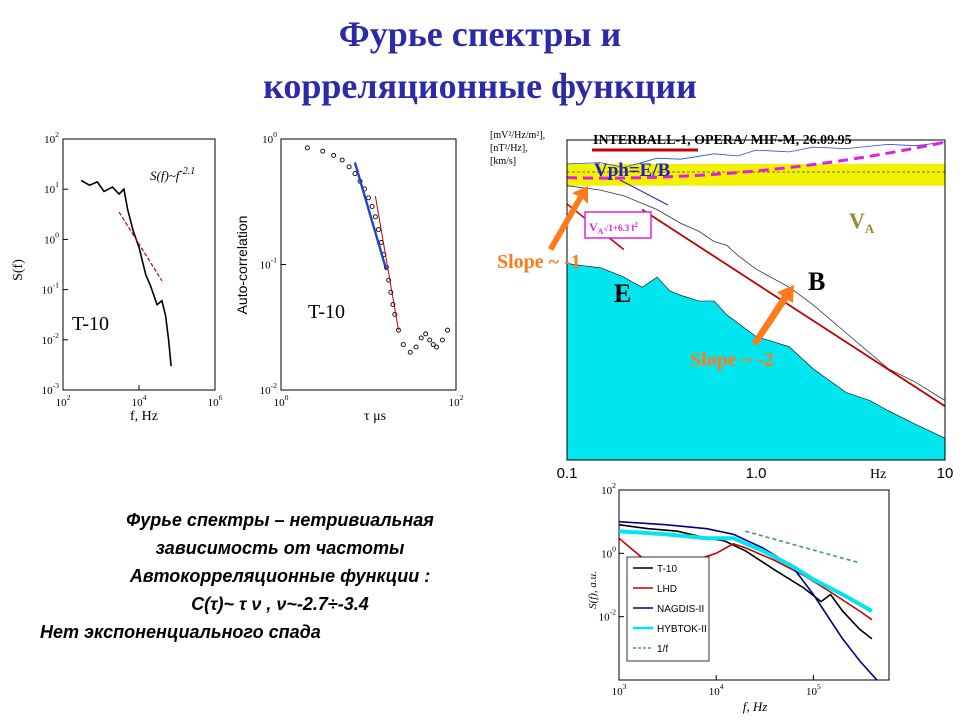  What do you see at coordinates (140, 246) in the screenshot?
I see `spectrum-fit-line` at bounding box center [140, 246].